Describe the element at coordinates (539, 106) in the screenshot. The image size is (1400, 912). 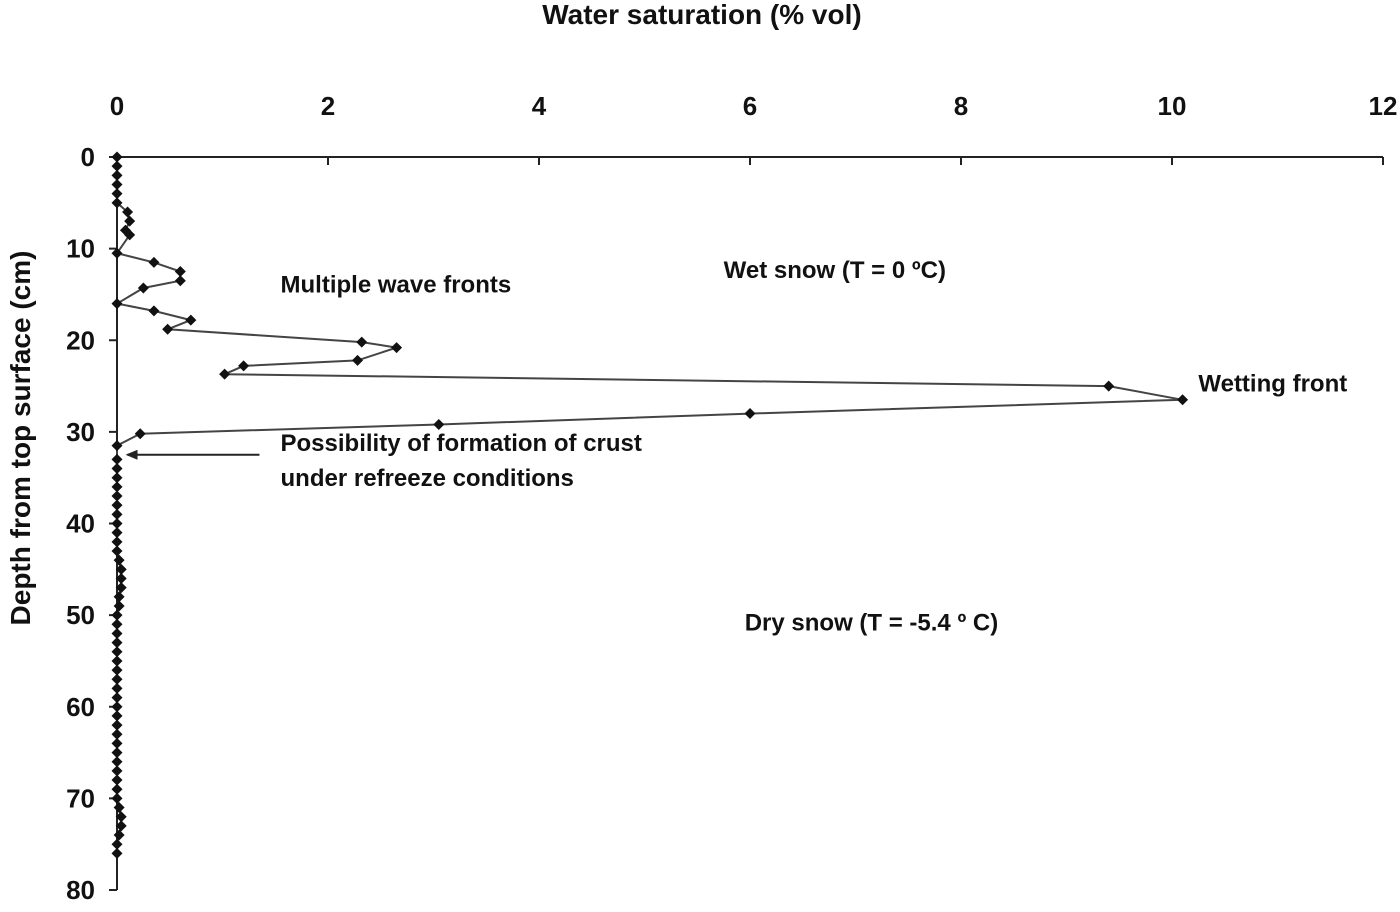
I see `x-tick-label: 4` at that location.